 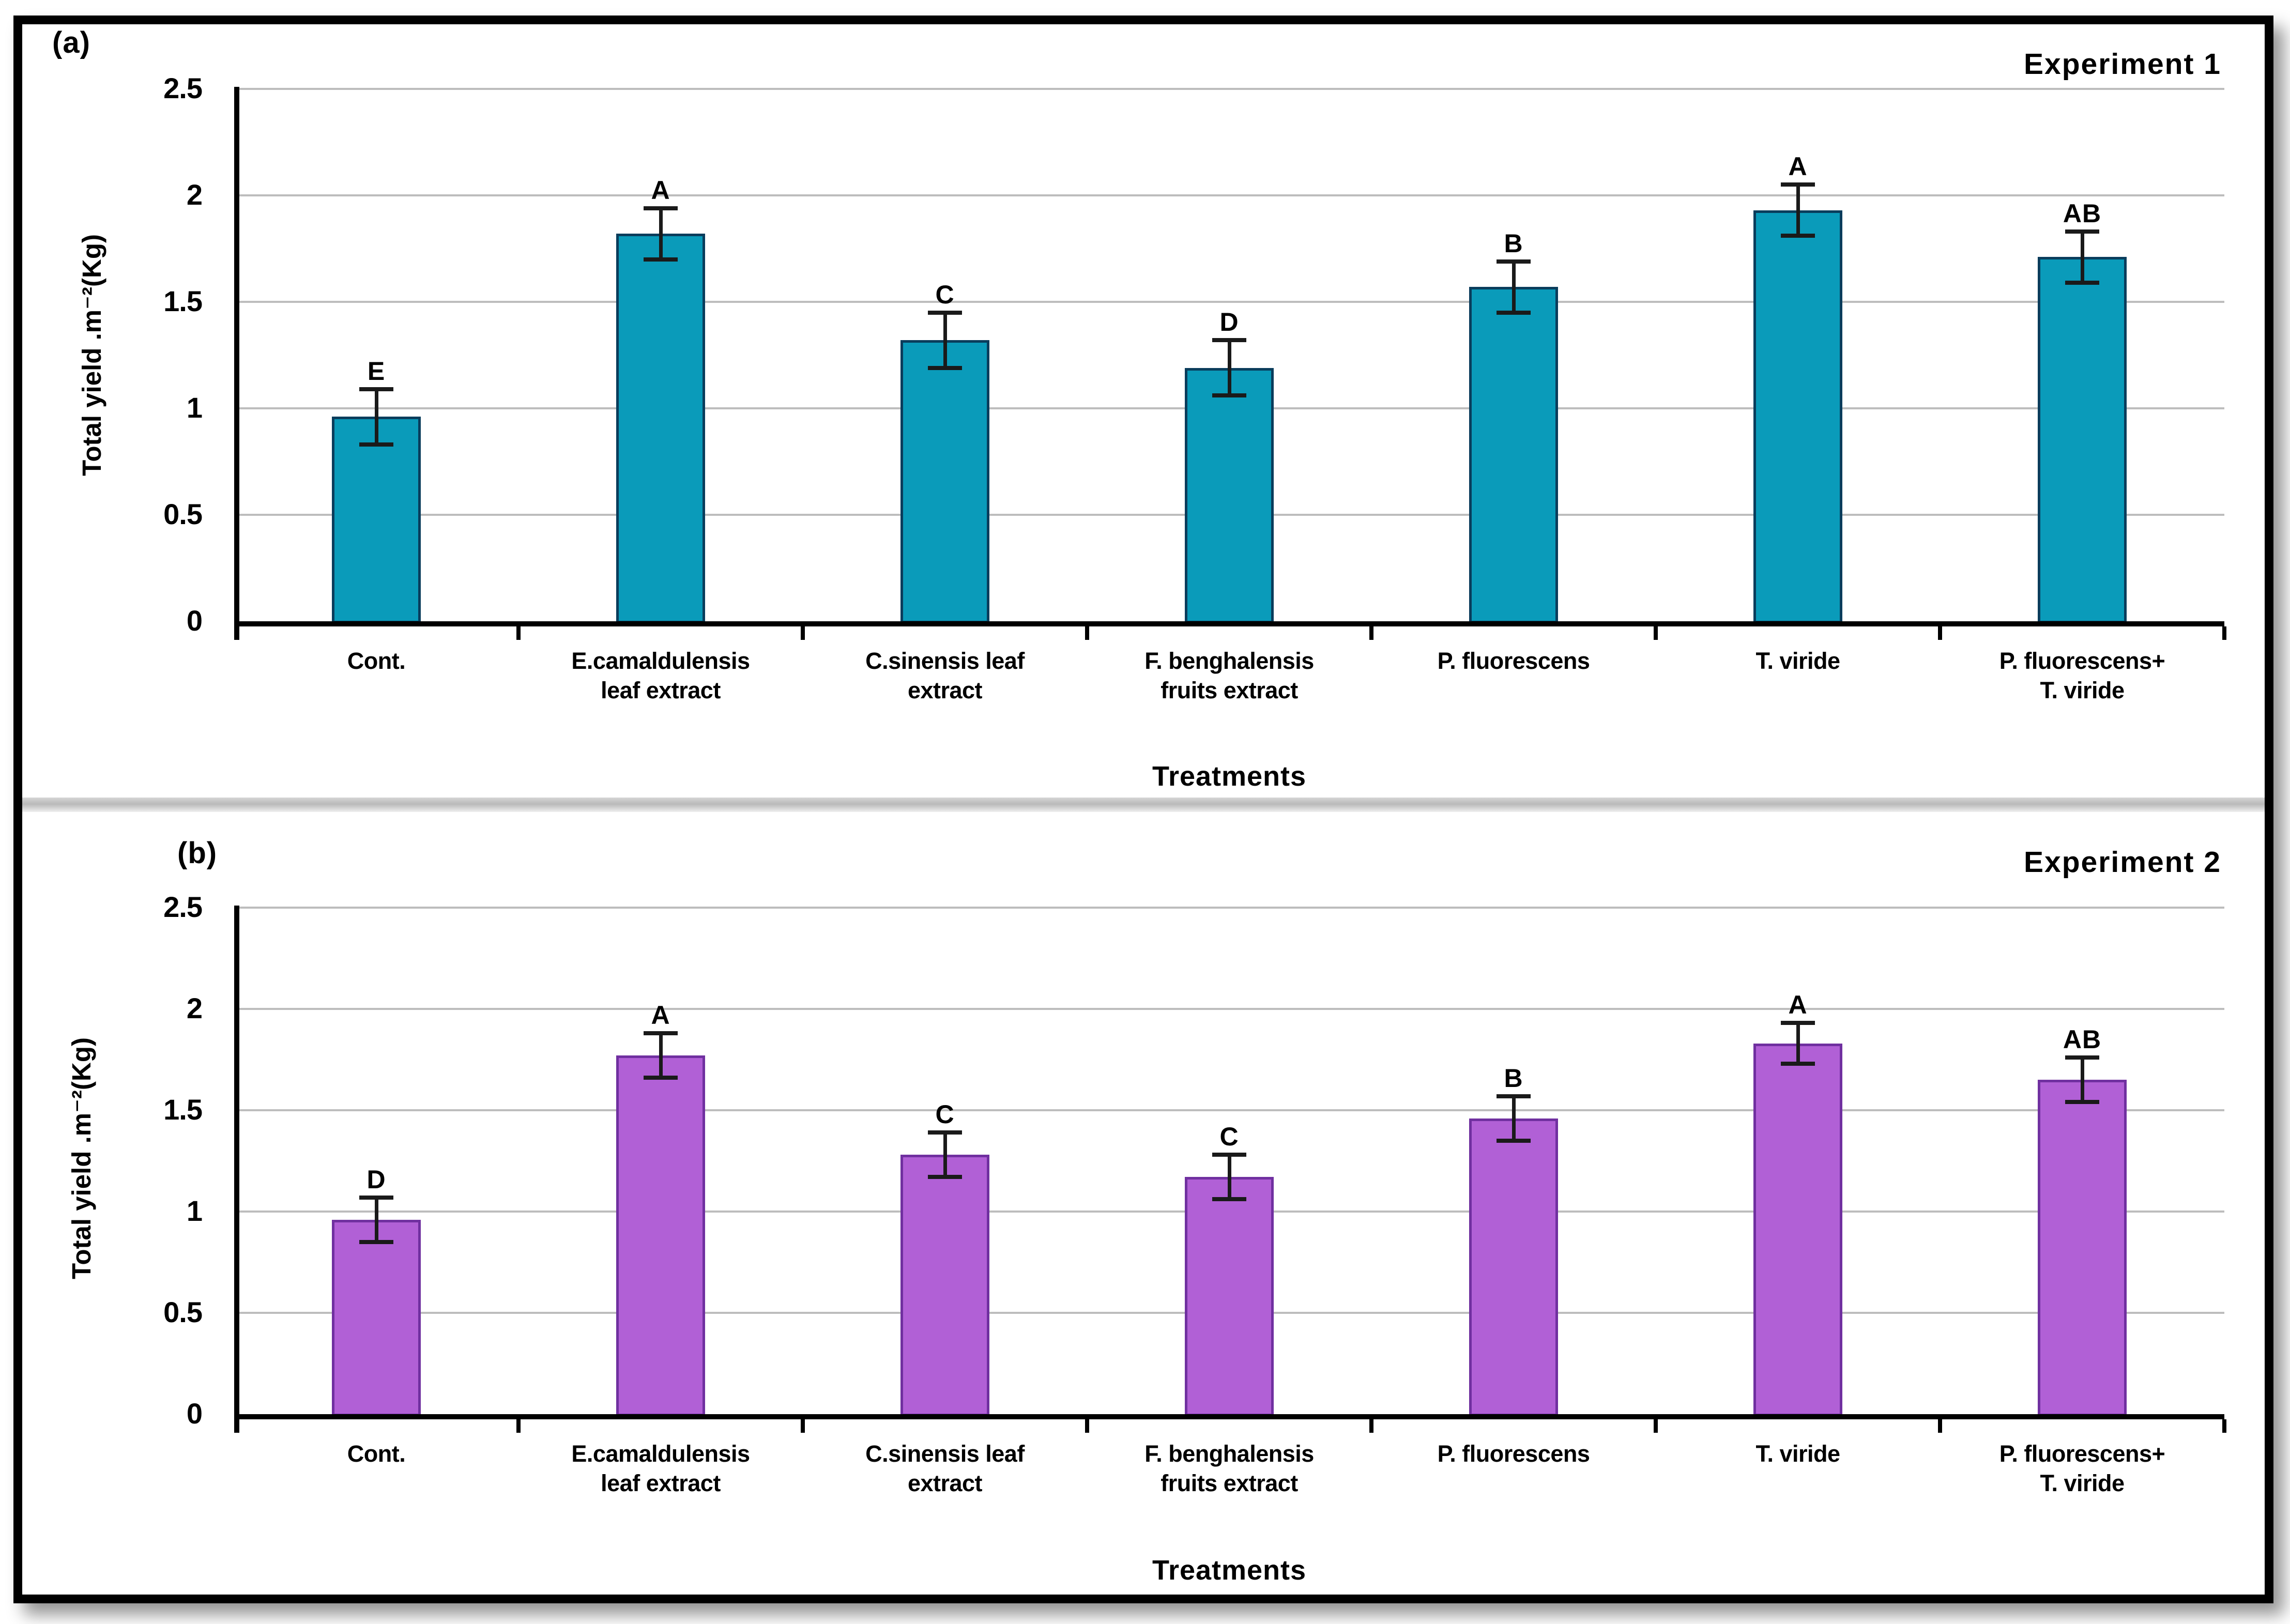 I want to click on y-tick-label: 0, so click(x=194, y=620).